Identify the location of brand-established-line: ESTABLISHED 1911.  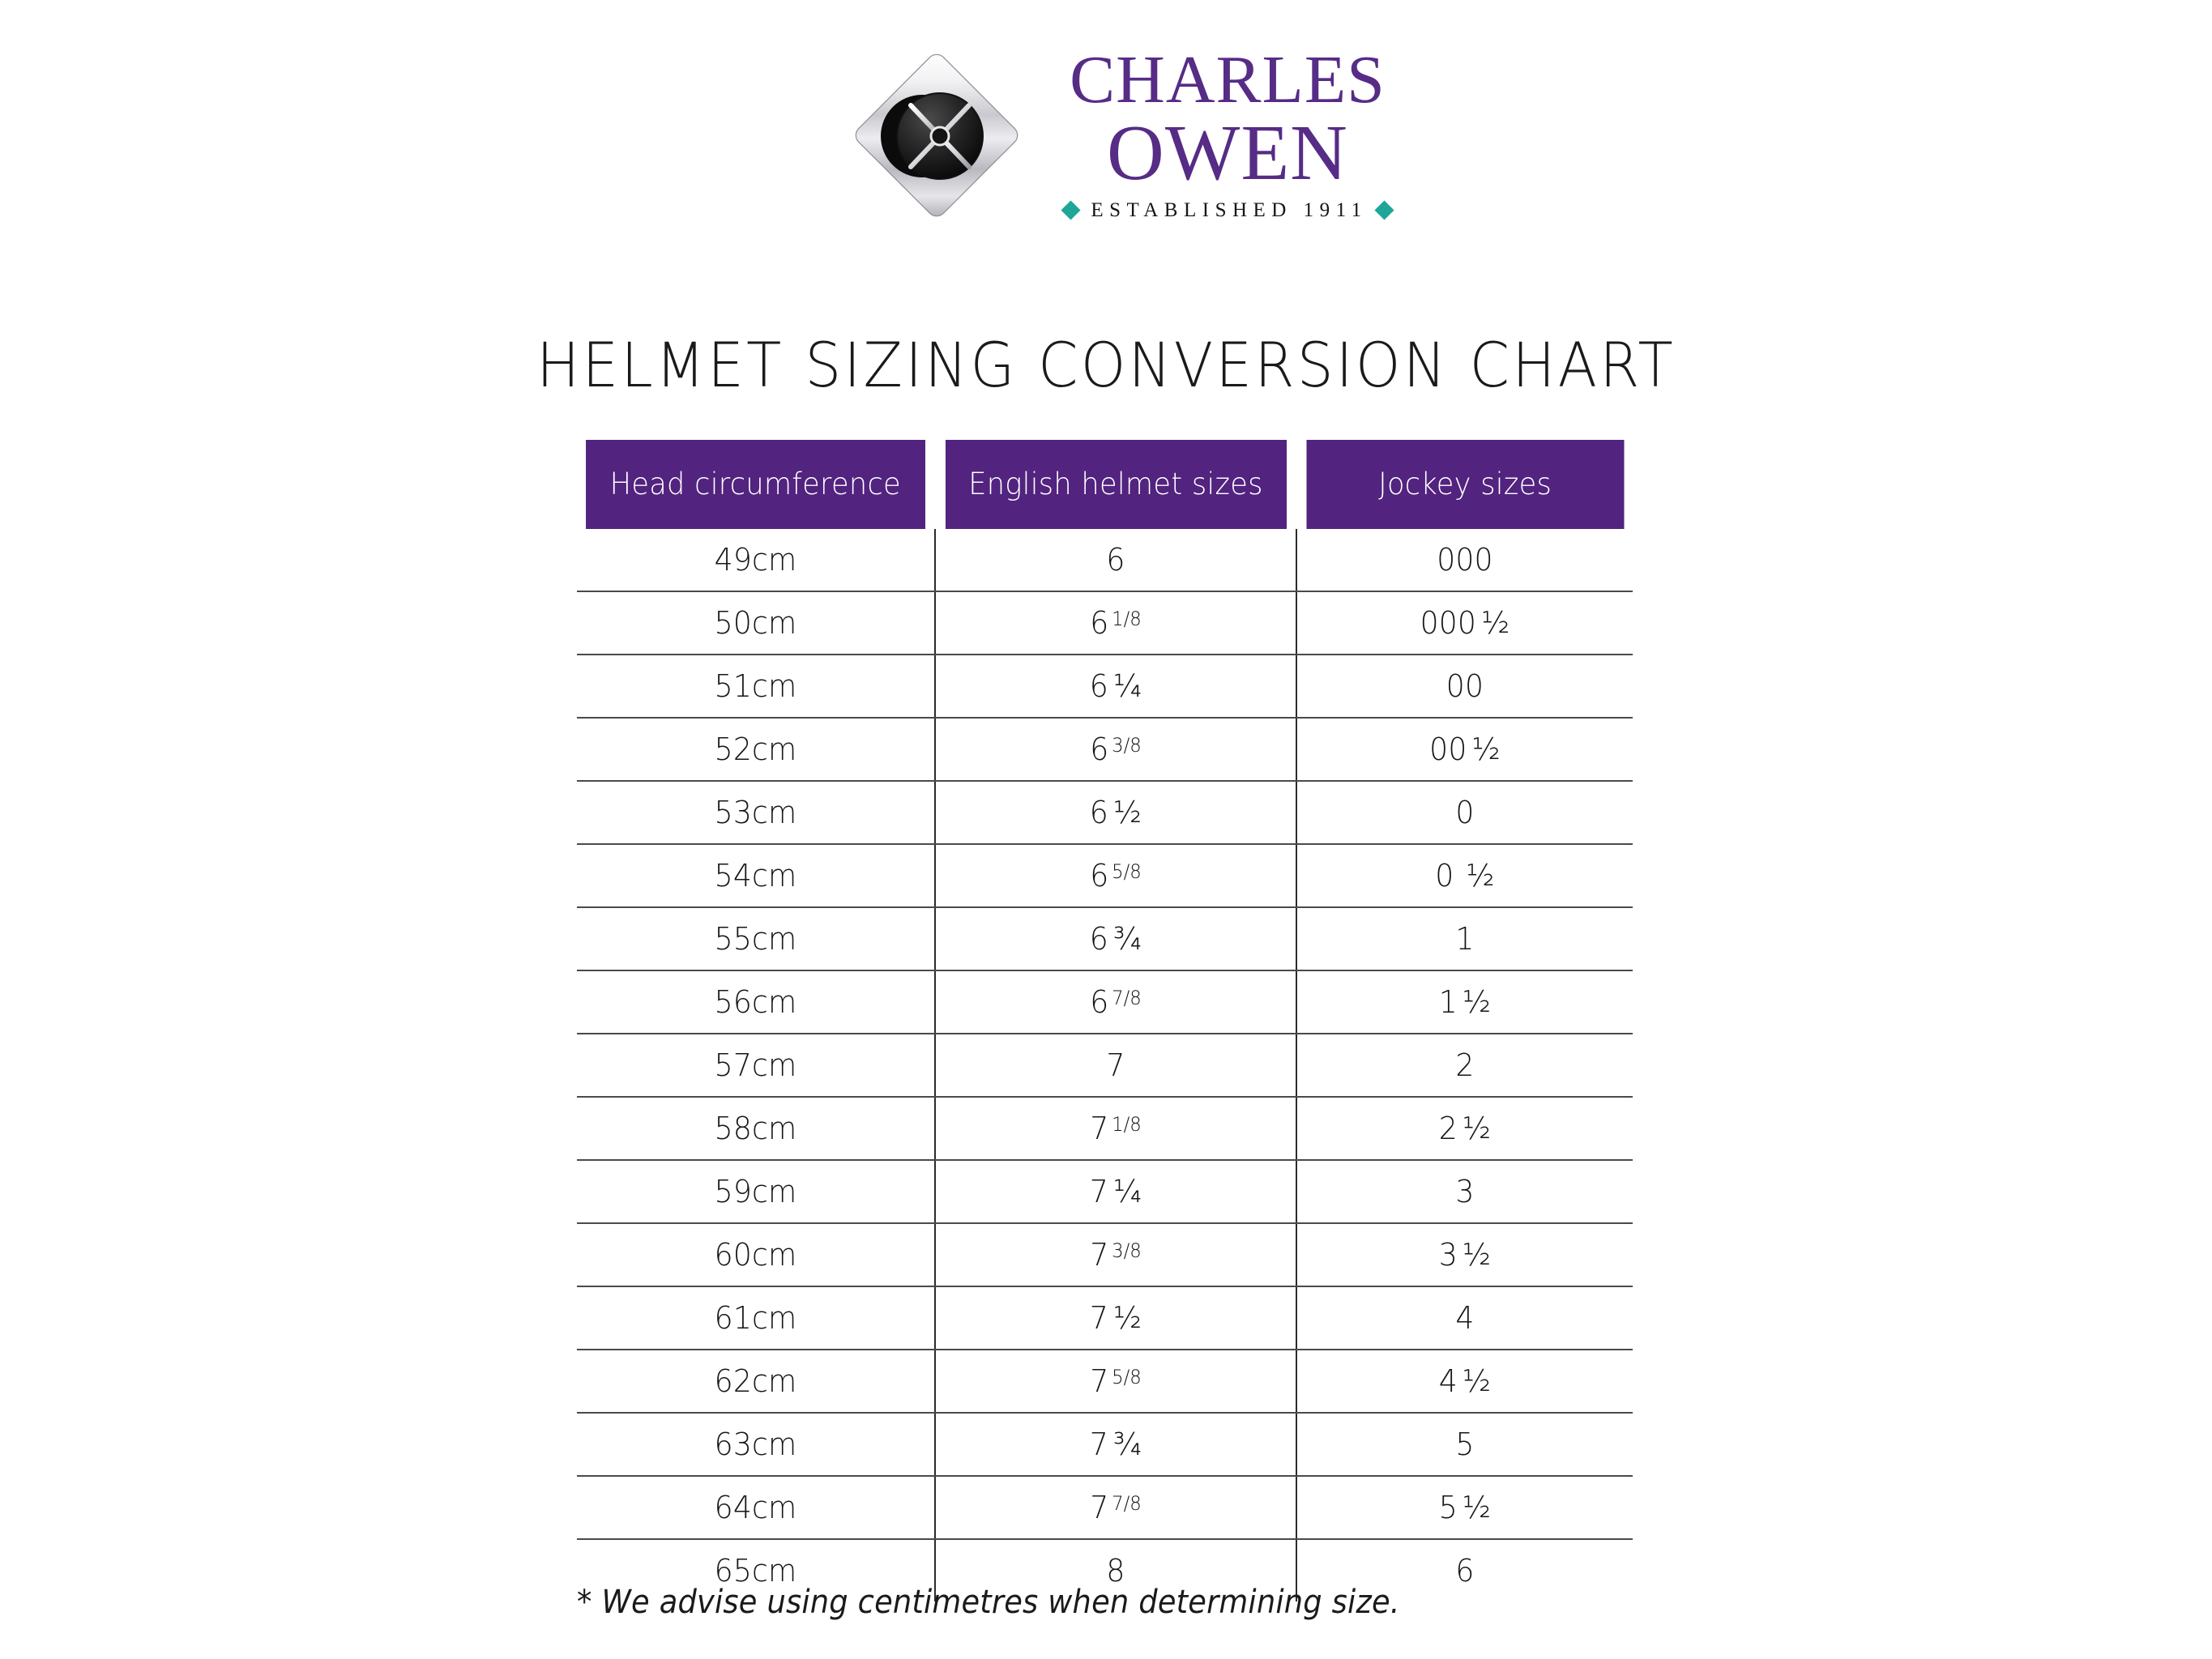
(1227, 210).